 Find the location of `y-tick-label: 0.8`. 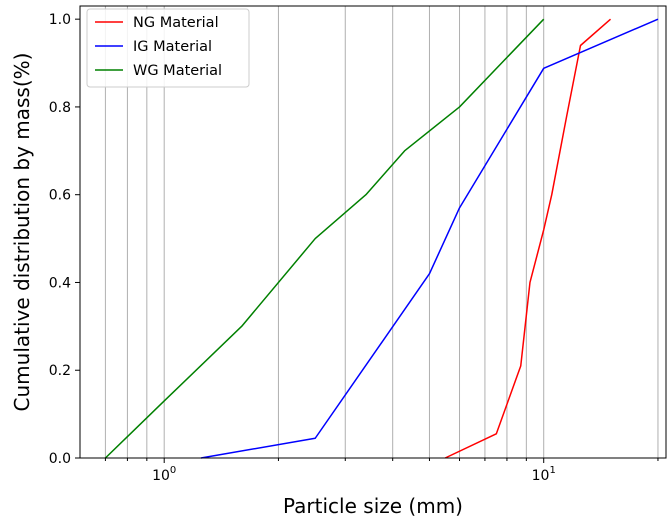

y-tick-label: 0.8 is located at coordinates (60, 108).